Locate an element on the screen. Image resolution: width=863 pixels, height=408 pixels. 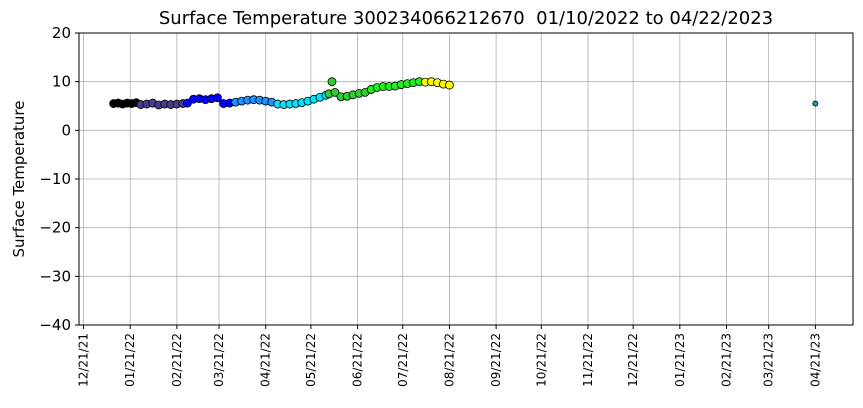
x-tick-label: 01/21/23 is located at coordinates (680, 360).